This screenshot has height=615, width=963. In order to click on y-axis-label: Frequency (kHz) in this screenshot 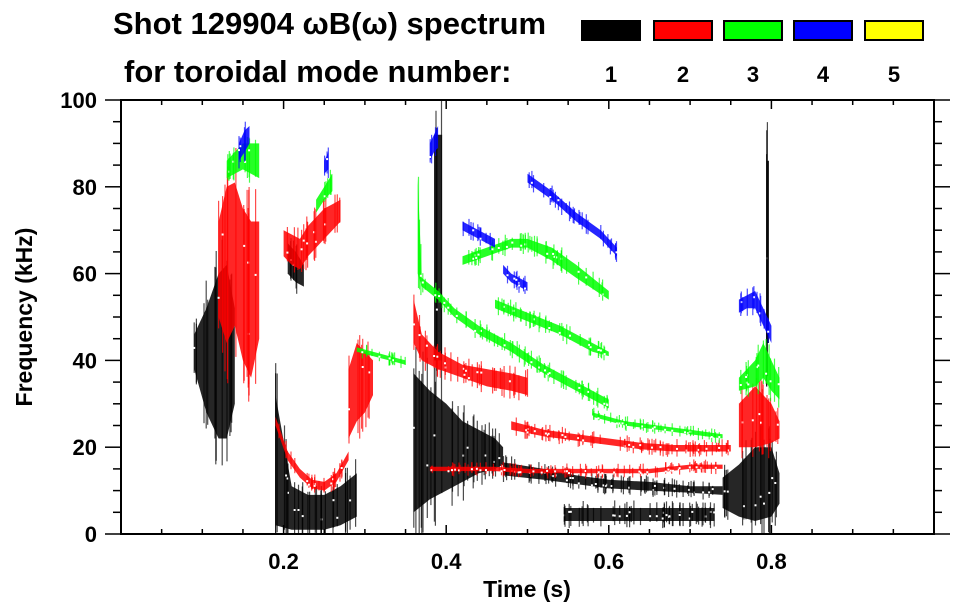, I will do `click(24, 317)`.